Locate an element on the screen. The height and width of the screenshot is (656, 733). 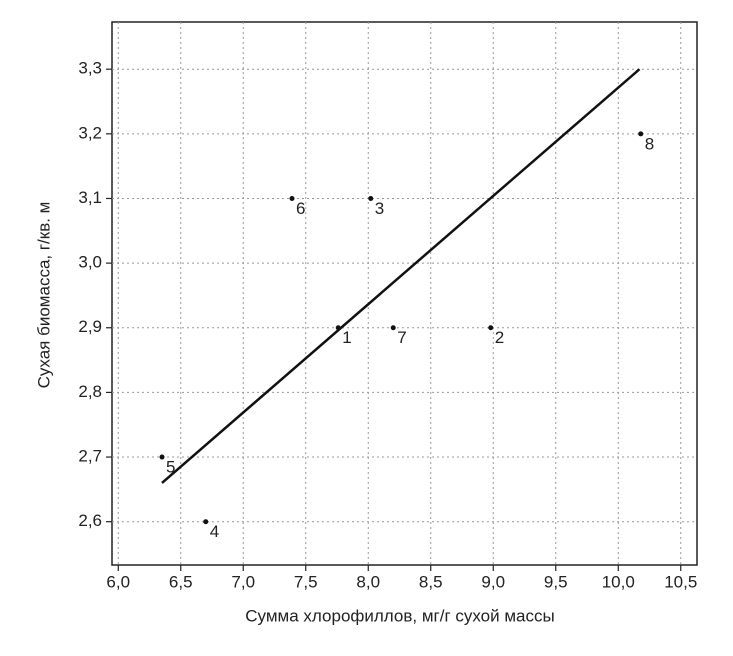
y-tick-label: 3,3 is located at coordinates (90, 68).